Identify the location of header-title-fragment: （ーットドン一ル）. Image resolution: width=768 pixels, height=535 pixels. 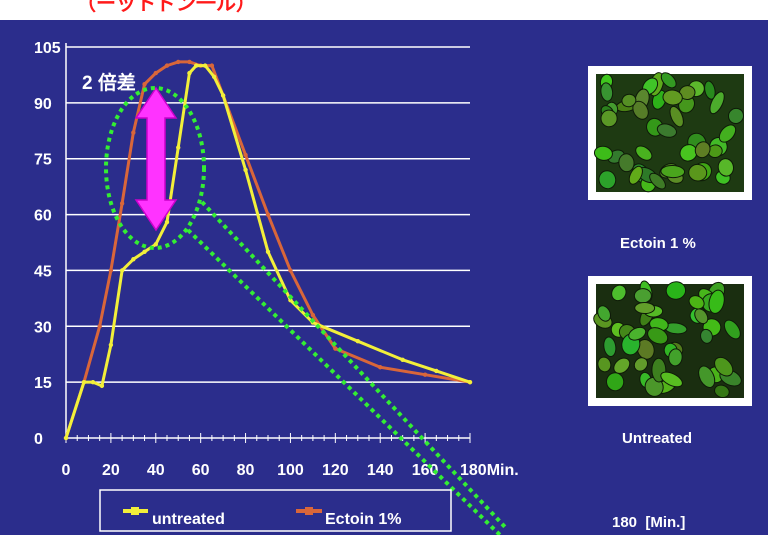
(166, 7).